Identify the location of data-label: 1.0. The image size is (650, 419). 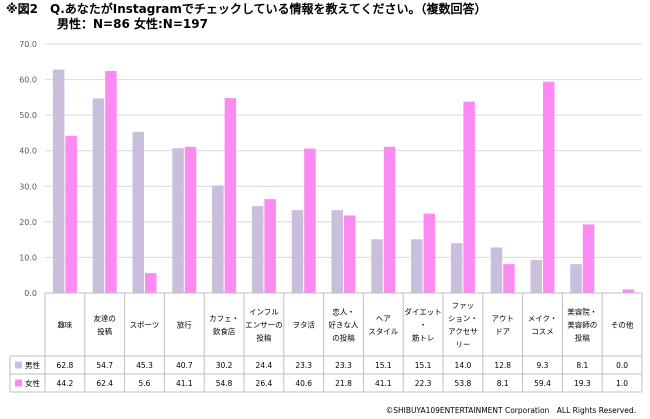
(622, 383).